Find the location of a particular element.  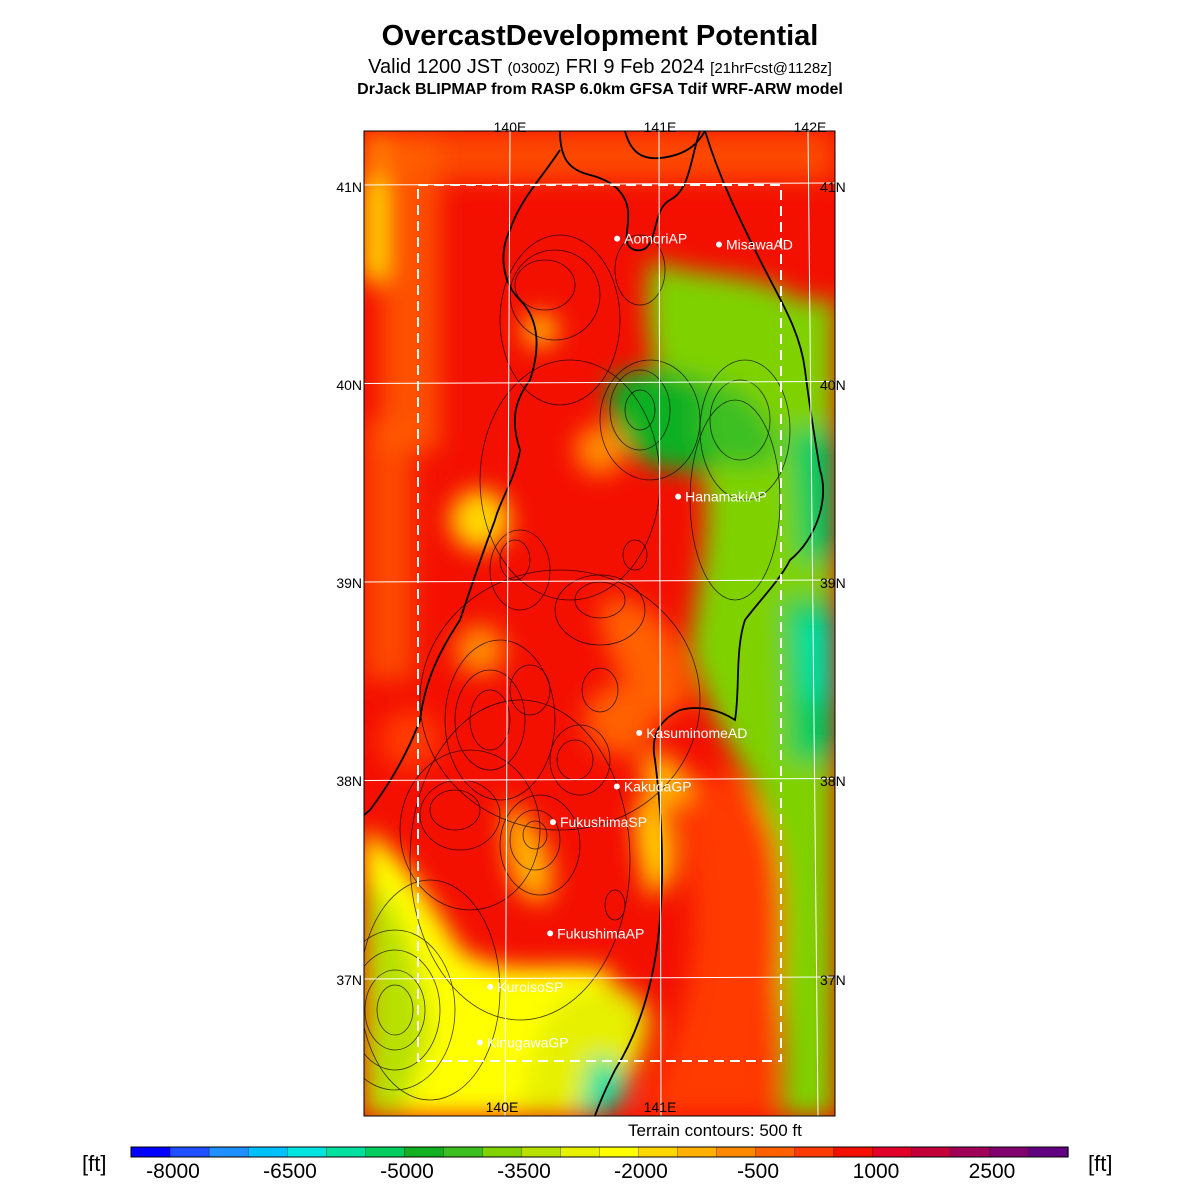

valid-time: Valid 1200 JST is located at coordinates (435, 67).